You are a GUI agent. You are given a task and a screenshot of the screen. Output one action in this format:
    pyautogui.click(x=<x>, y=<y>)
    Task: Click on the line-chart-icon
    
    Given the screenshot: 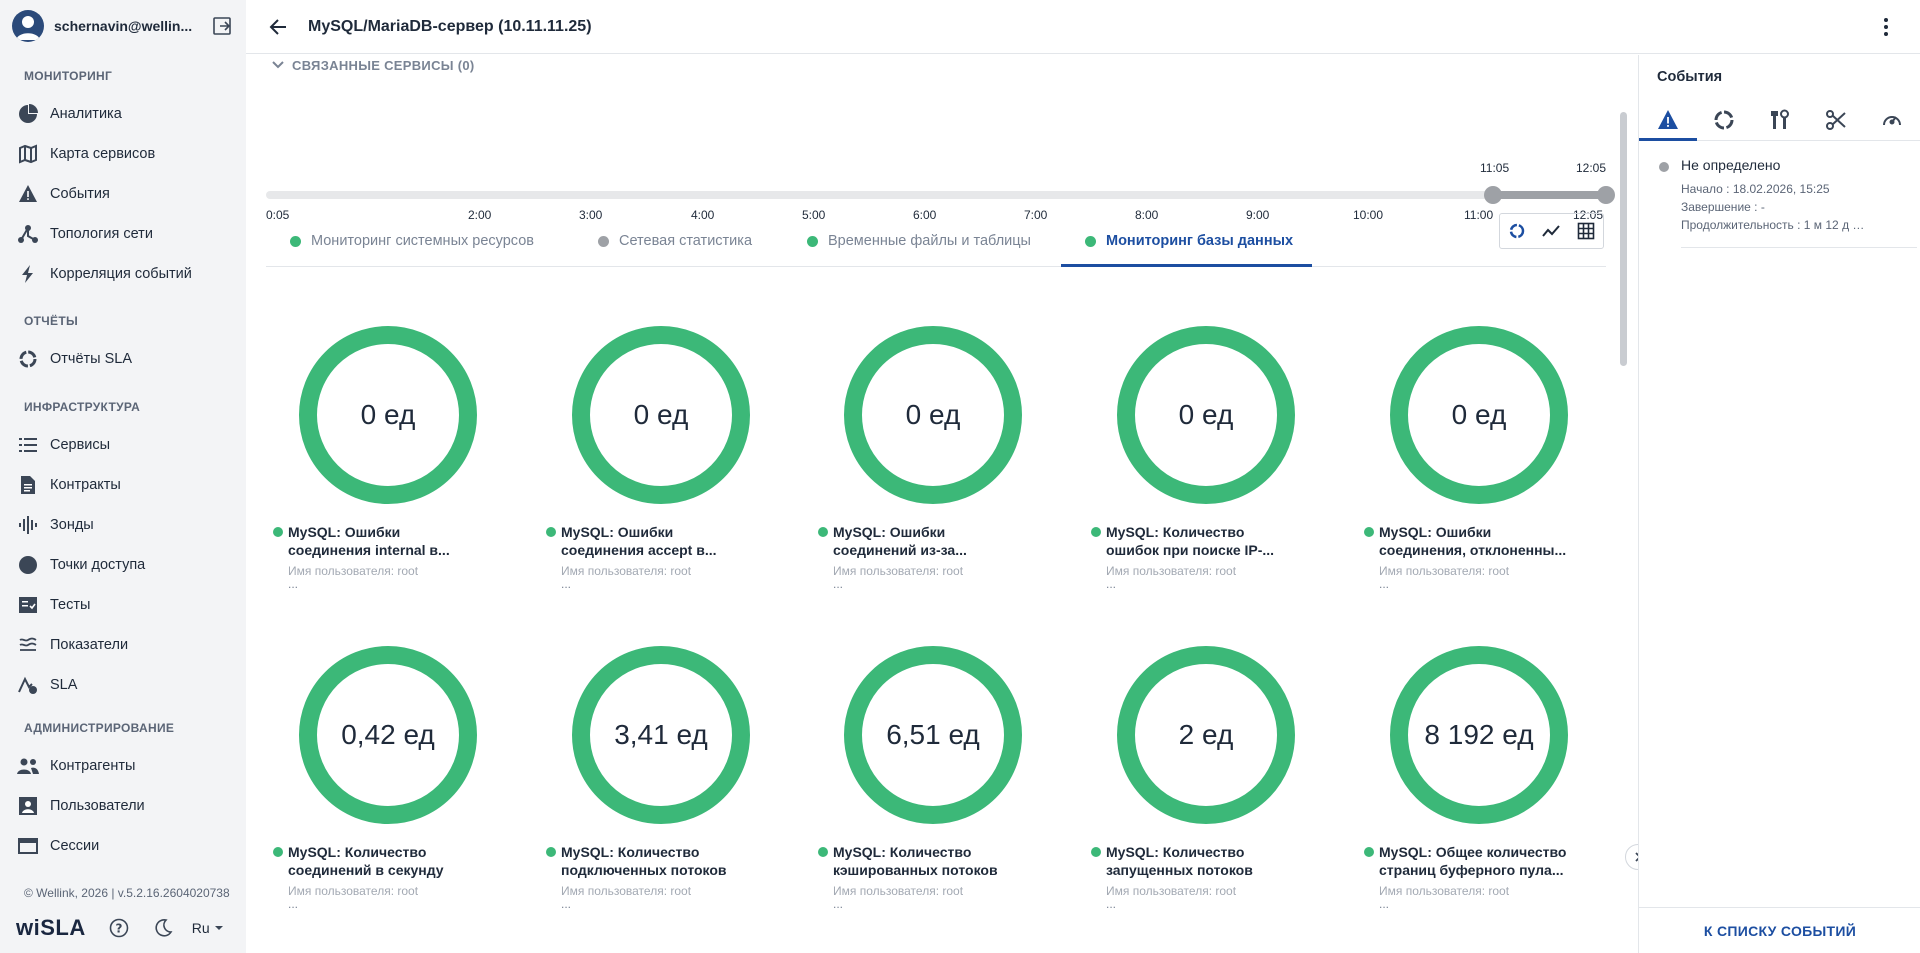 What is the action you would take?
    pyautogui.click(x=1551, y=231)
    